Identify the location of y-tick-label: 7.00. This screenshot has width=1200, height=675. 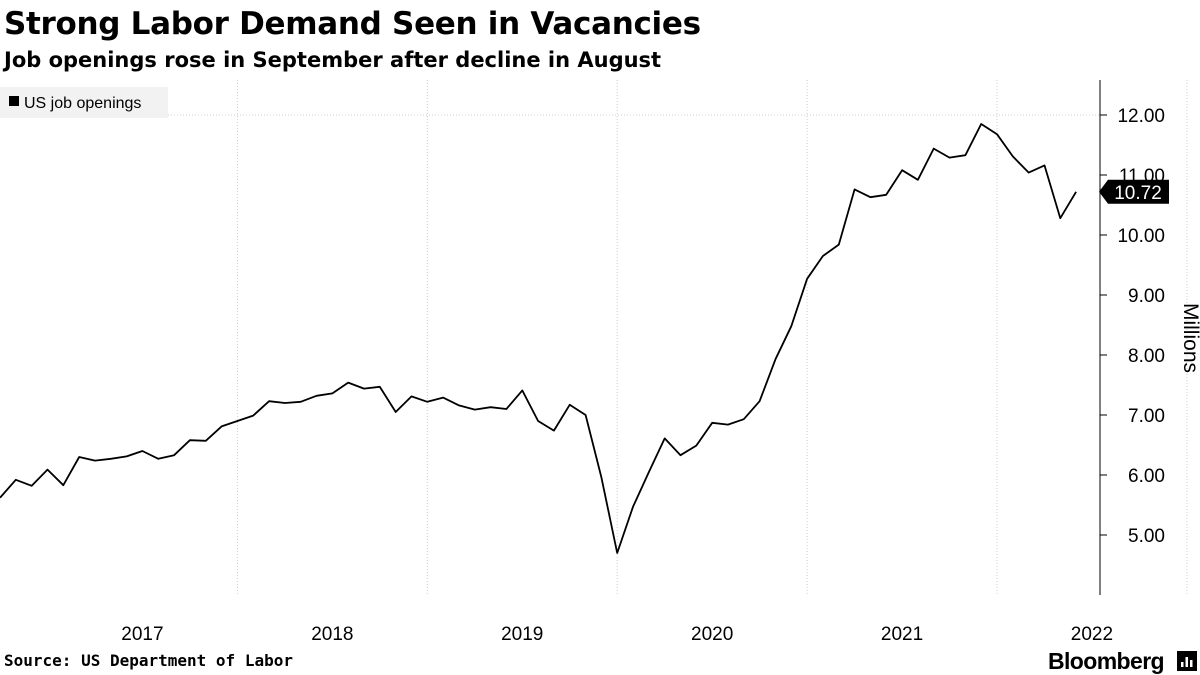
(1146, 416).